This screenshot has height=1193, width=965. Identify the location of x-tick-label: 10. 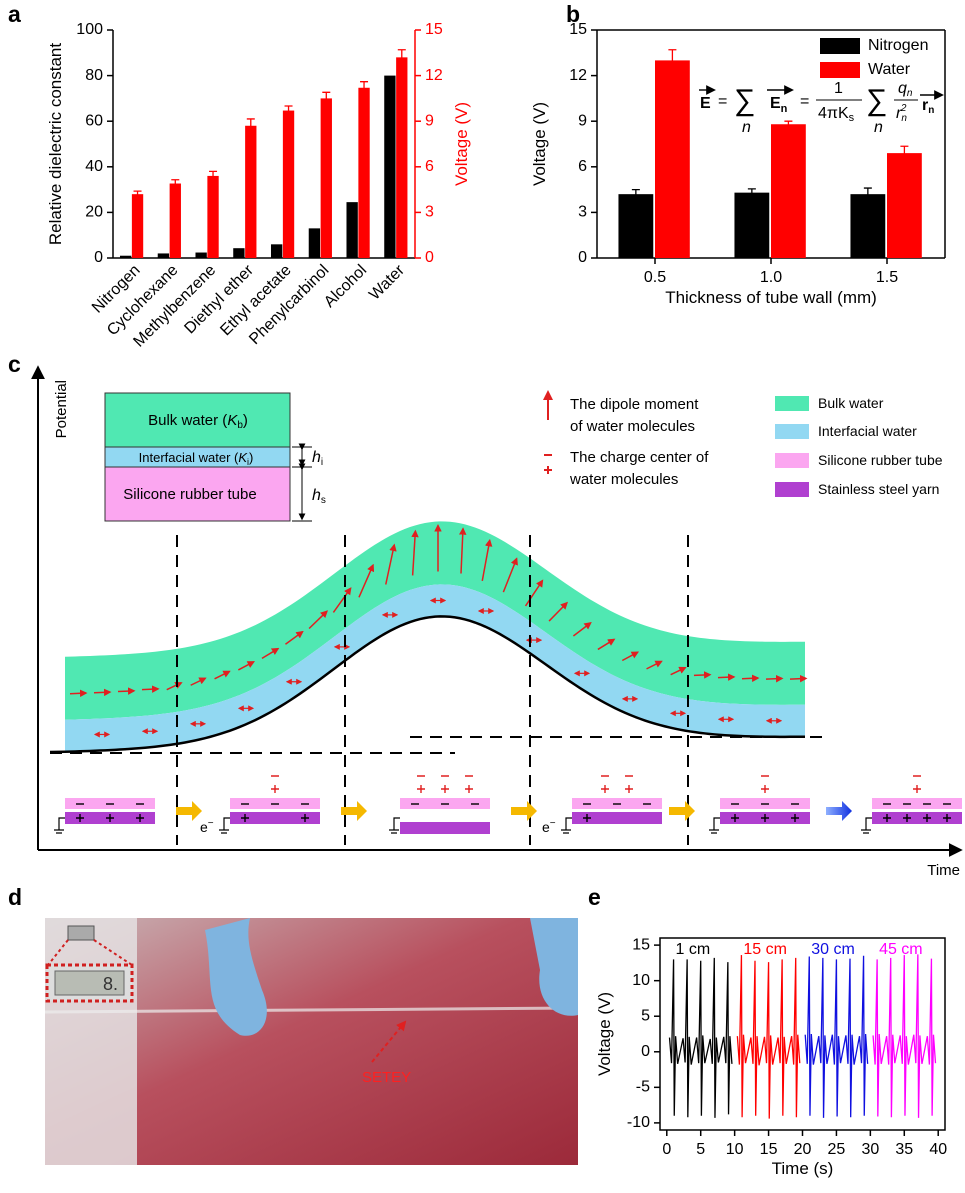
(735, 1149).